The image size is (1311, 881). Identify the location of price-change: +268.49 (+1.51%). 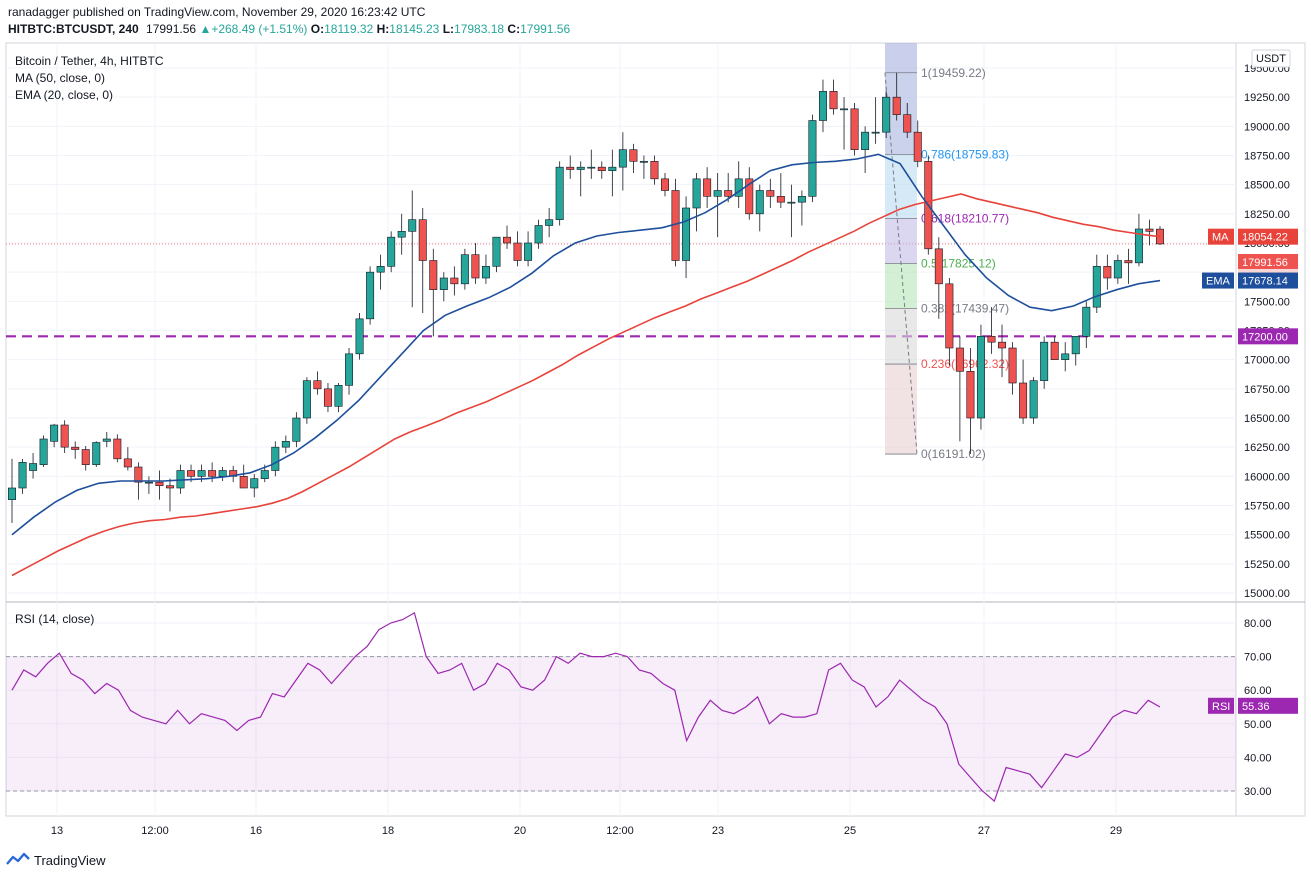
(259, 29).